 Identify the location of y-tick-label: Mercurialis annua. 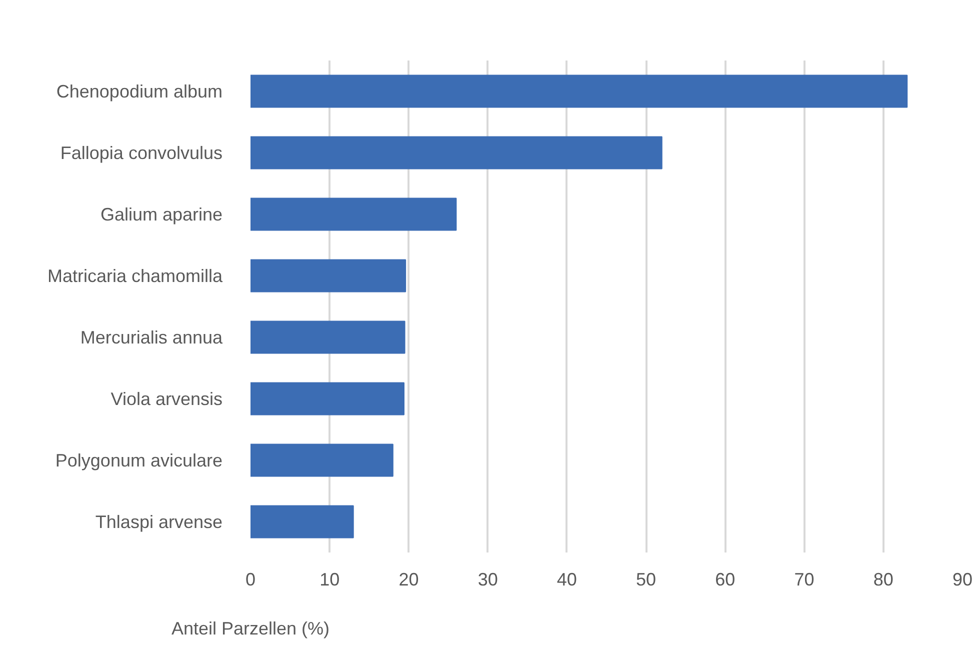
(152, 337).